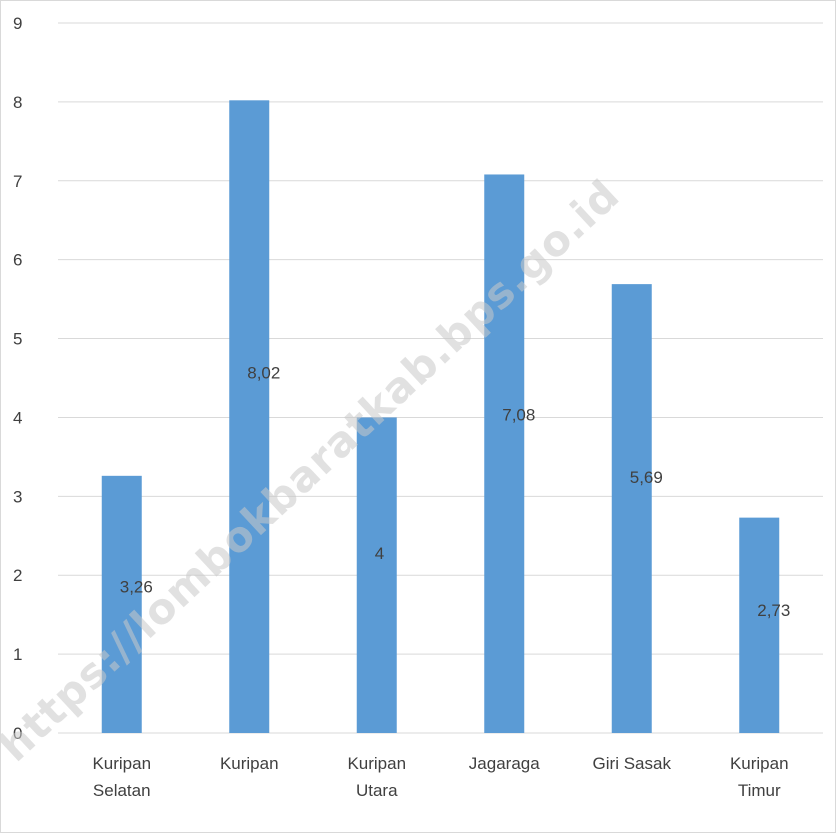 This screenshot has height=834, width=836. I want to click on y-tick-label-3: 3, so click(17, 496).